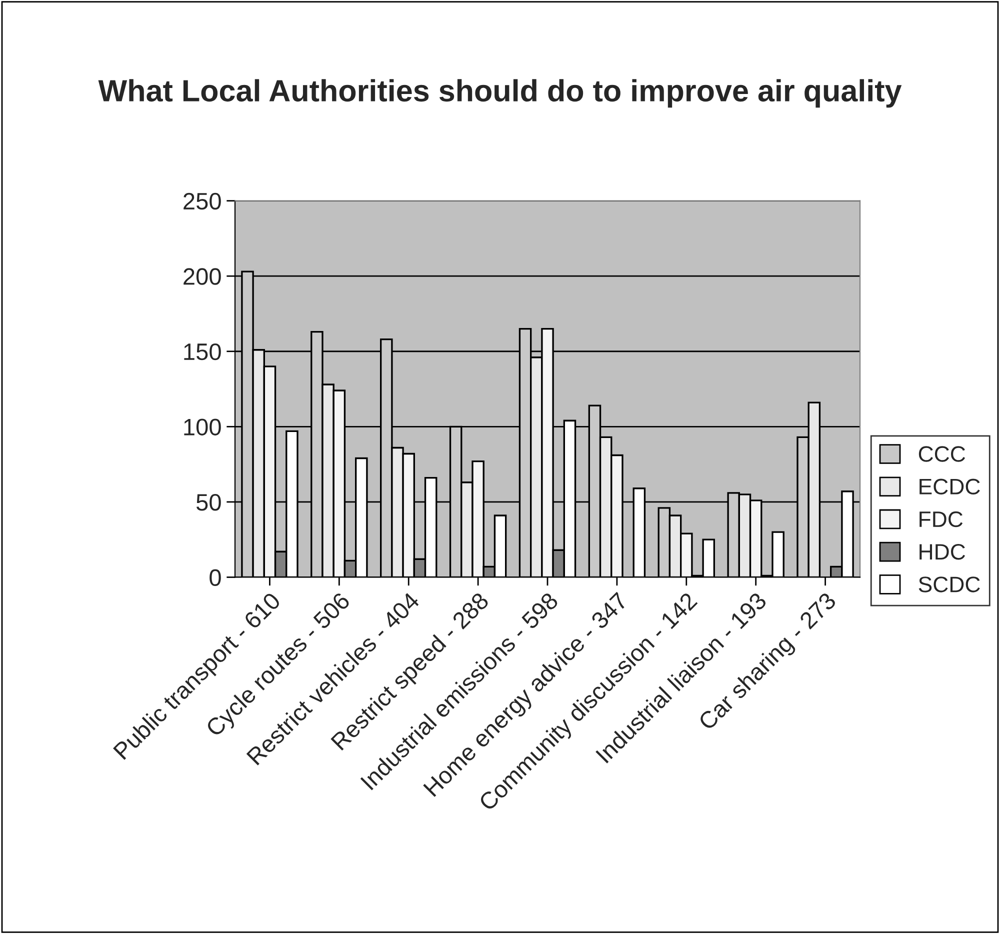  Describe the element at coordinates (950, 486) in the screenshot. I see `legend-label: ECDC` at that location.